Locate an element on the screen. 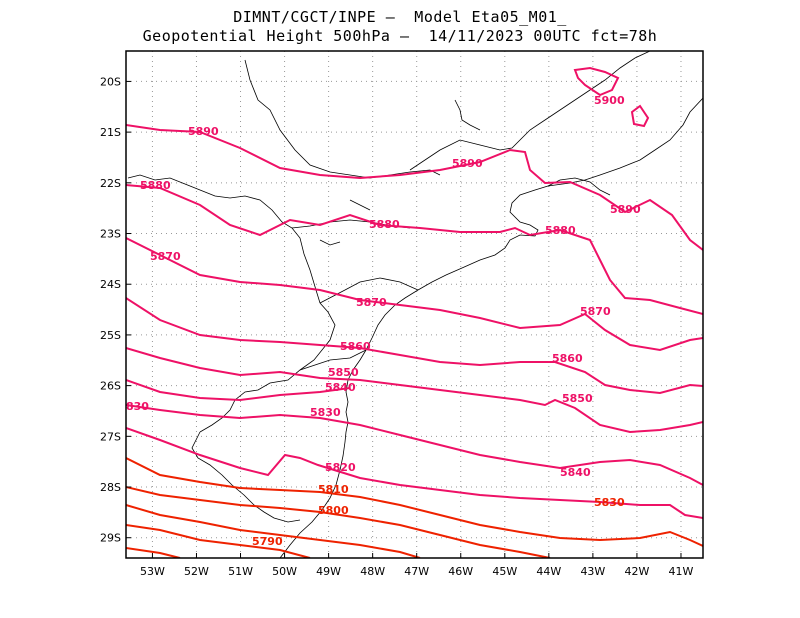 The height and width of the screenshot is (618, 800). contour-label: 5790 is located at coordinates (267, 541).